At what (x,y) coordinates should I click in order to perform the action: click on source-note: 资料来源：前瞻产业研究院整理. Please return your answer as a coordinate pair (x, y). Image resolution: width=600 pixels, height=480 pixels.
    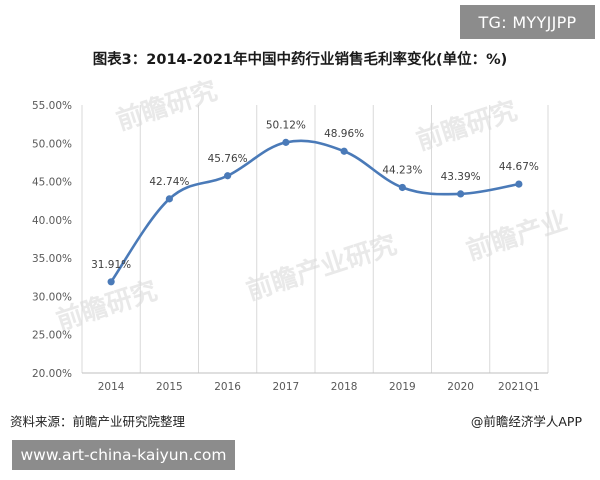
    Looking at the image, I should click on (98, 421).